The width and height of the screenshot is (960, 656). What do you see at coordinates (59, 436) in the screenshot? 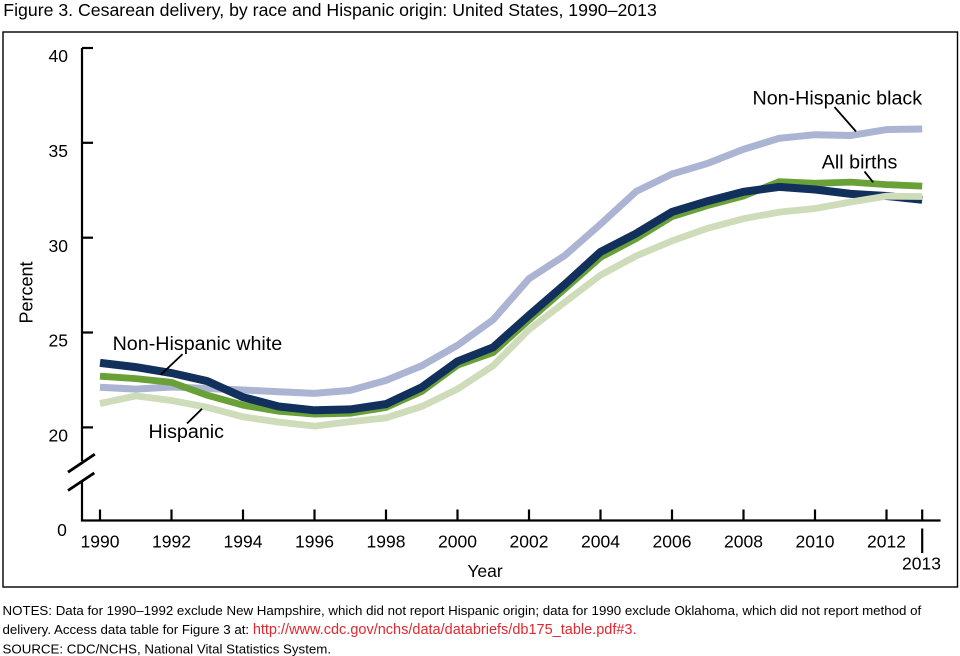
I see `svg-text: 20` at bounding box center [59, 436].